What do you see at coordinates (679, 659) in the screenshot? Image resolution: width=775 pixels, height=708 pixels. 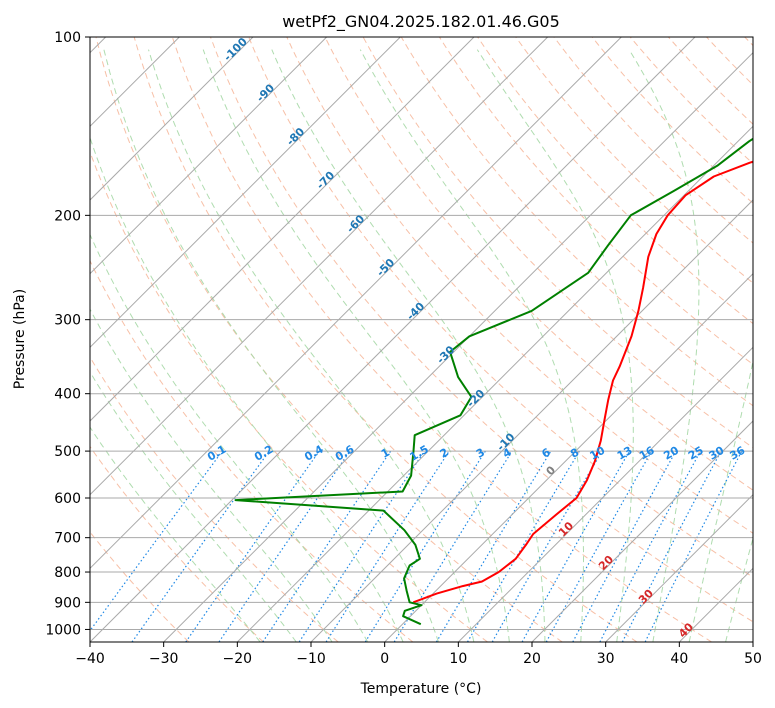 I see `x-tick-label: 40` at bounding box center [679, 659].